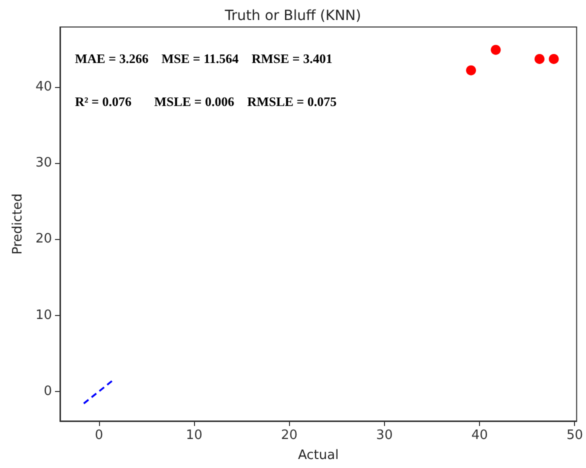  I want to click on annotation: R² = 0.076 MSLE = 0.006 RMSLE = 0.075, so click(206, 101).